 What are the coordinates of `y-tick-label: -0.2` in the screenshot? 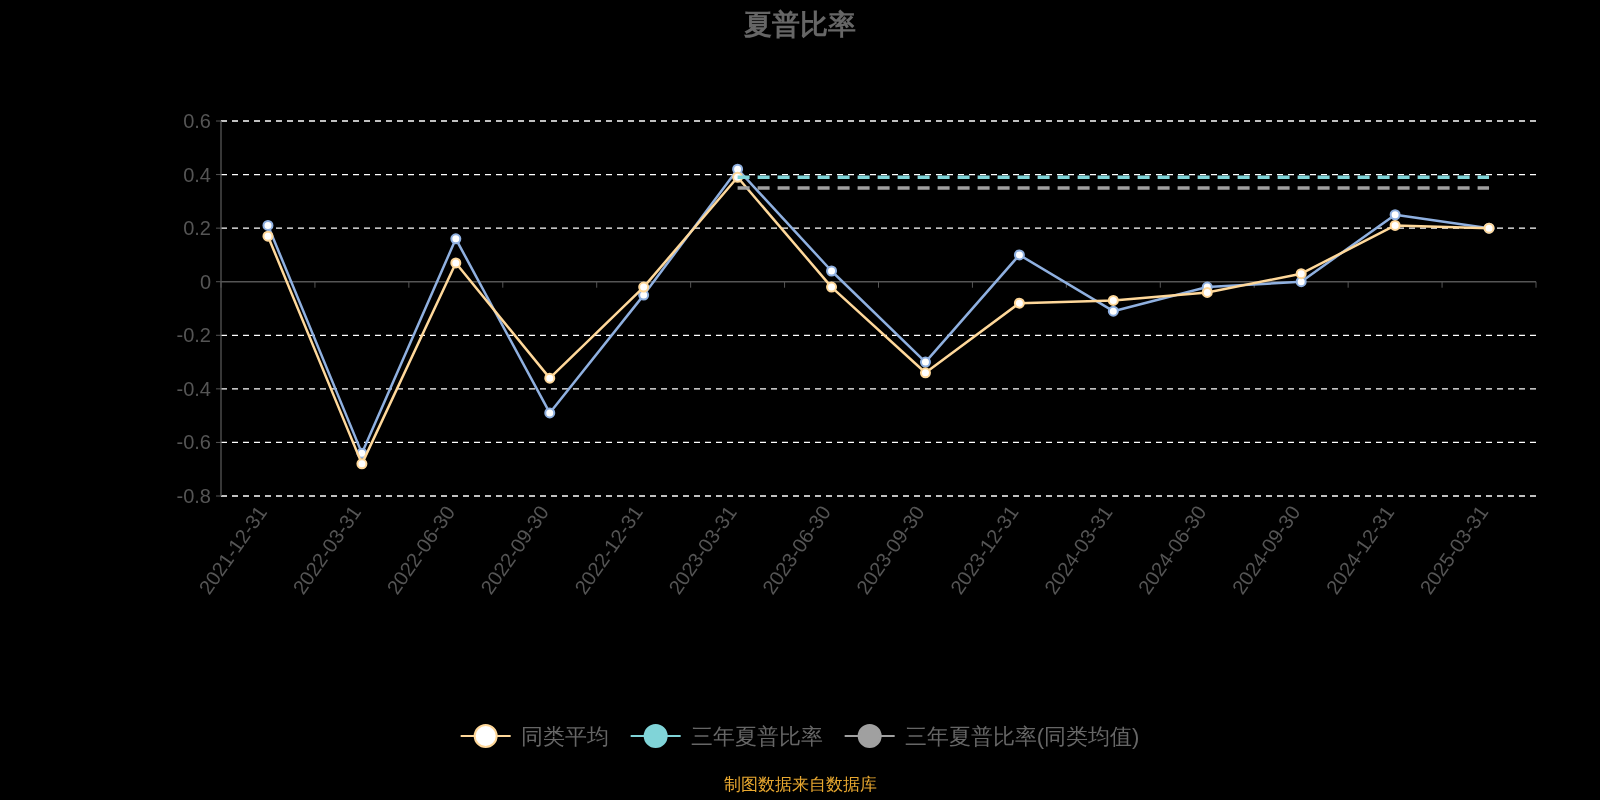 It's located at (193, 335).